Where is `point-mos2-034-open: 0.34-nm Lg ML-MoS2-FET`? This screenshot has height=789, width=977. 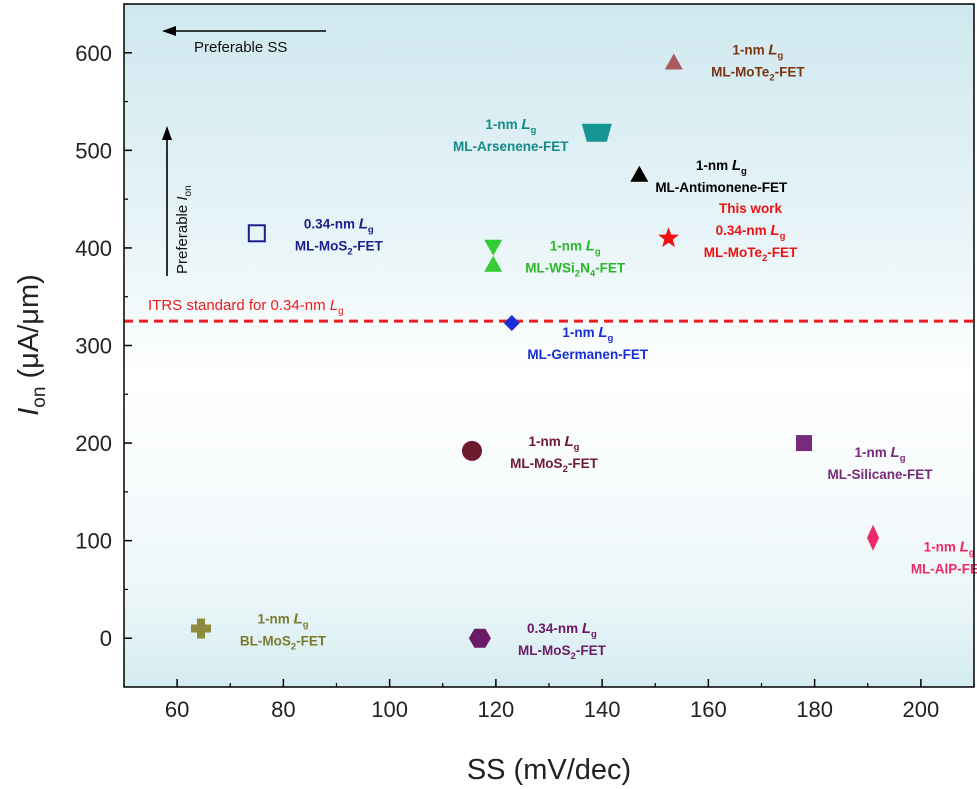 point-mos2-034-open: 0.34-nm Lg ML-MoS2-FET is located at coordinates (315, 236).